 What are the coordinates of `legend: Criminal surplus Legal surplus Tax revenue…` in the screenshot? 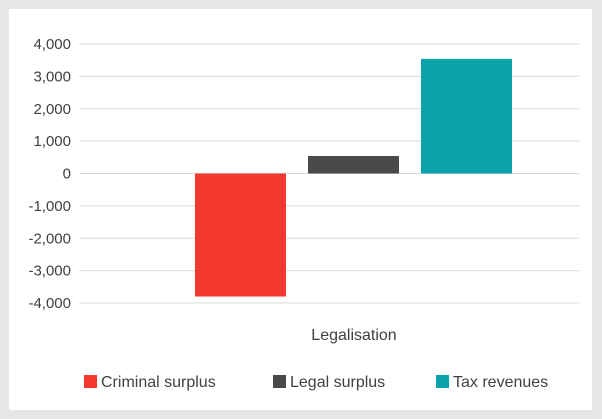 It's located at (316, 382).